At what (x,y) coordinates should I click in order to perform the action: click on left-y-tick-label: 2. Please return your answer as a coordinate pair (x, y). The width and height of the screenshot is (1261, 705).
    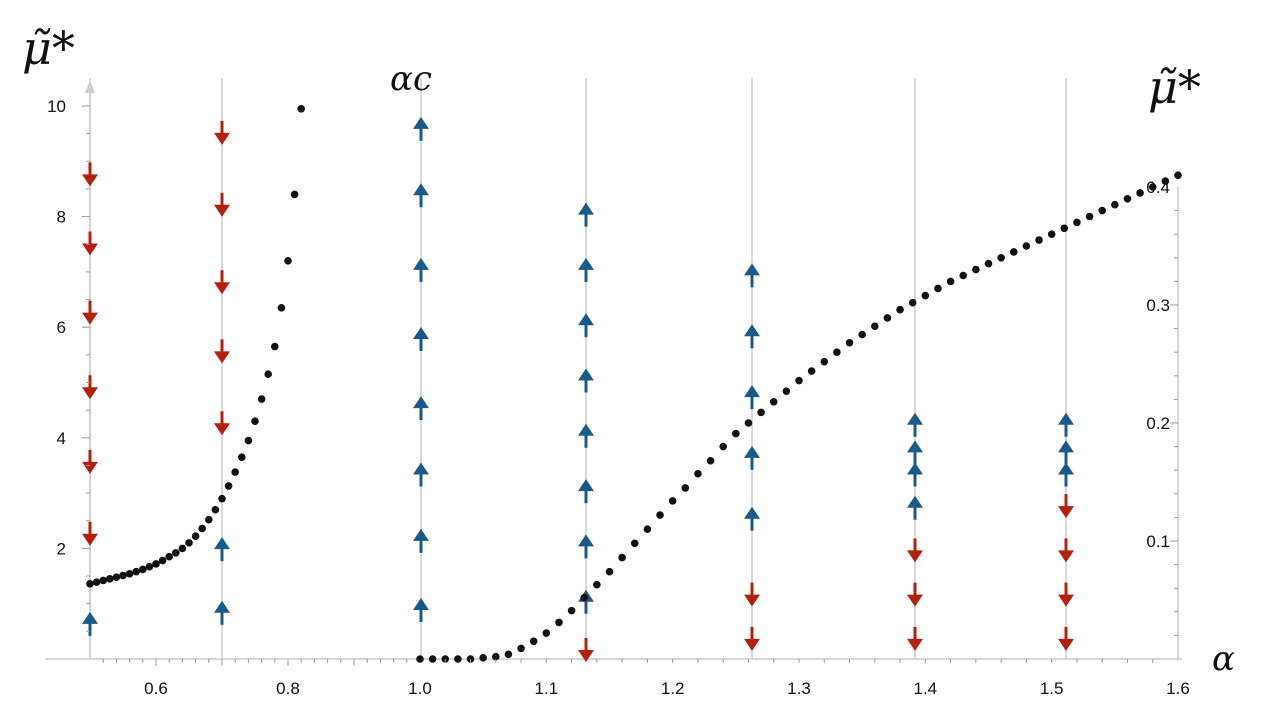
    Looking at the image, I should click on (61, 548).